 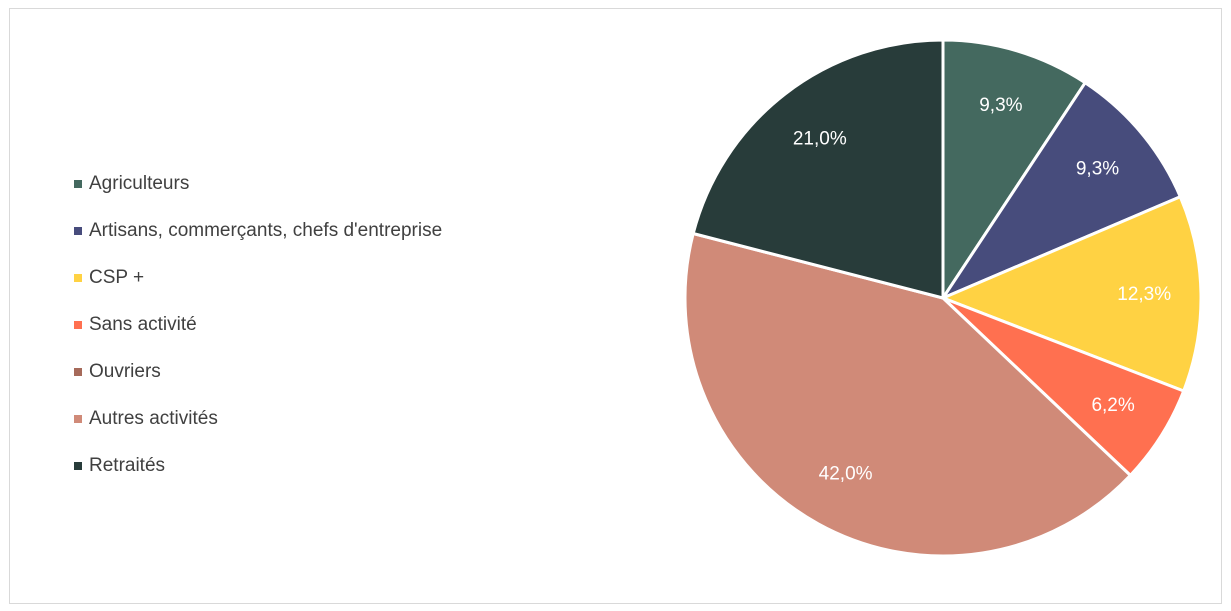 I want to click on legend-item: Sans activité, so click(x=258, y=324).